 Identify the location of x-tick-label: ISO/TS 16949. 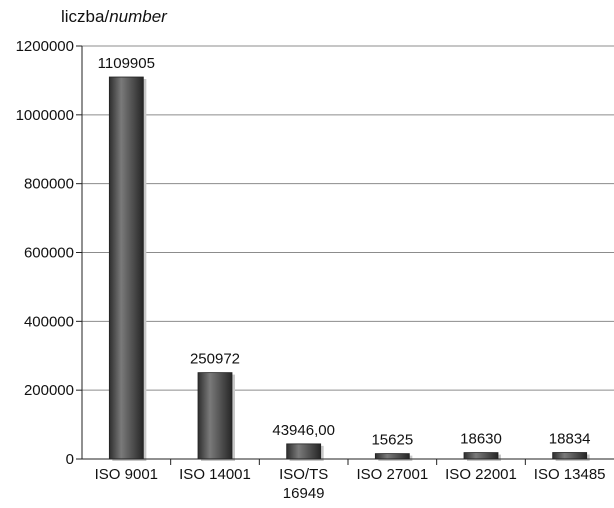
(303, 484).